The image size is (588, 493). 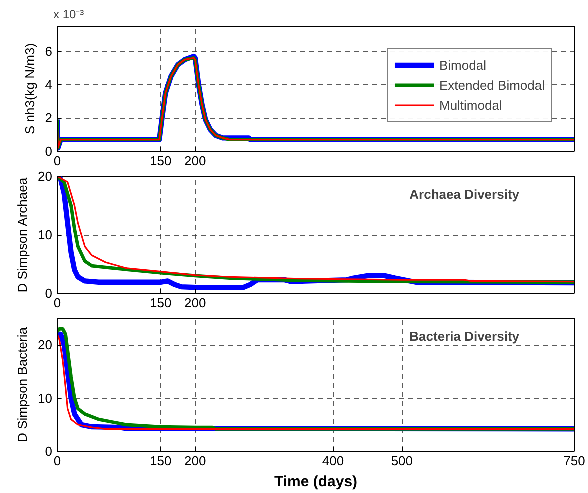 What do you see at coordinates (465, 336) in the screenshot?
I see `annotation: Bacteria Diversity` at bounding box center [465, 336].